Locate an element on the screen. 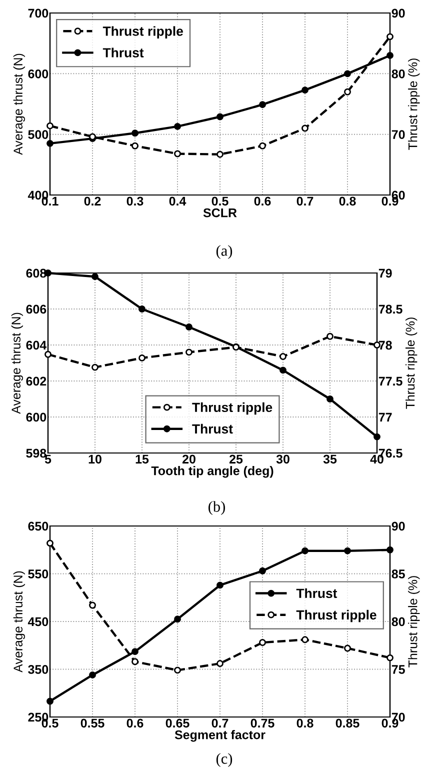  text: (c) is located at coordinates (224, 760).